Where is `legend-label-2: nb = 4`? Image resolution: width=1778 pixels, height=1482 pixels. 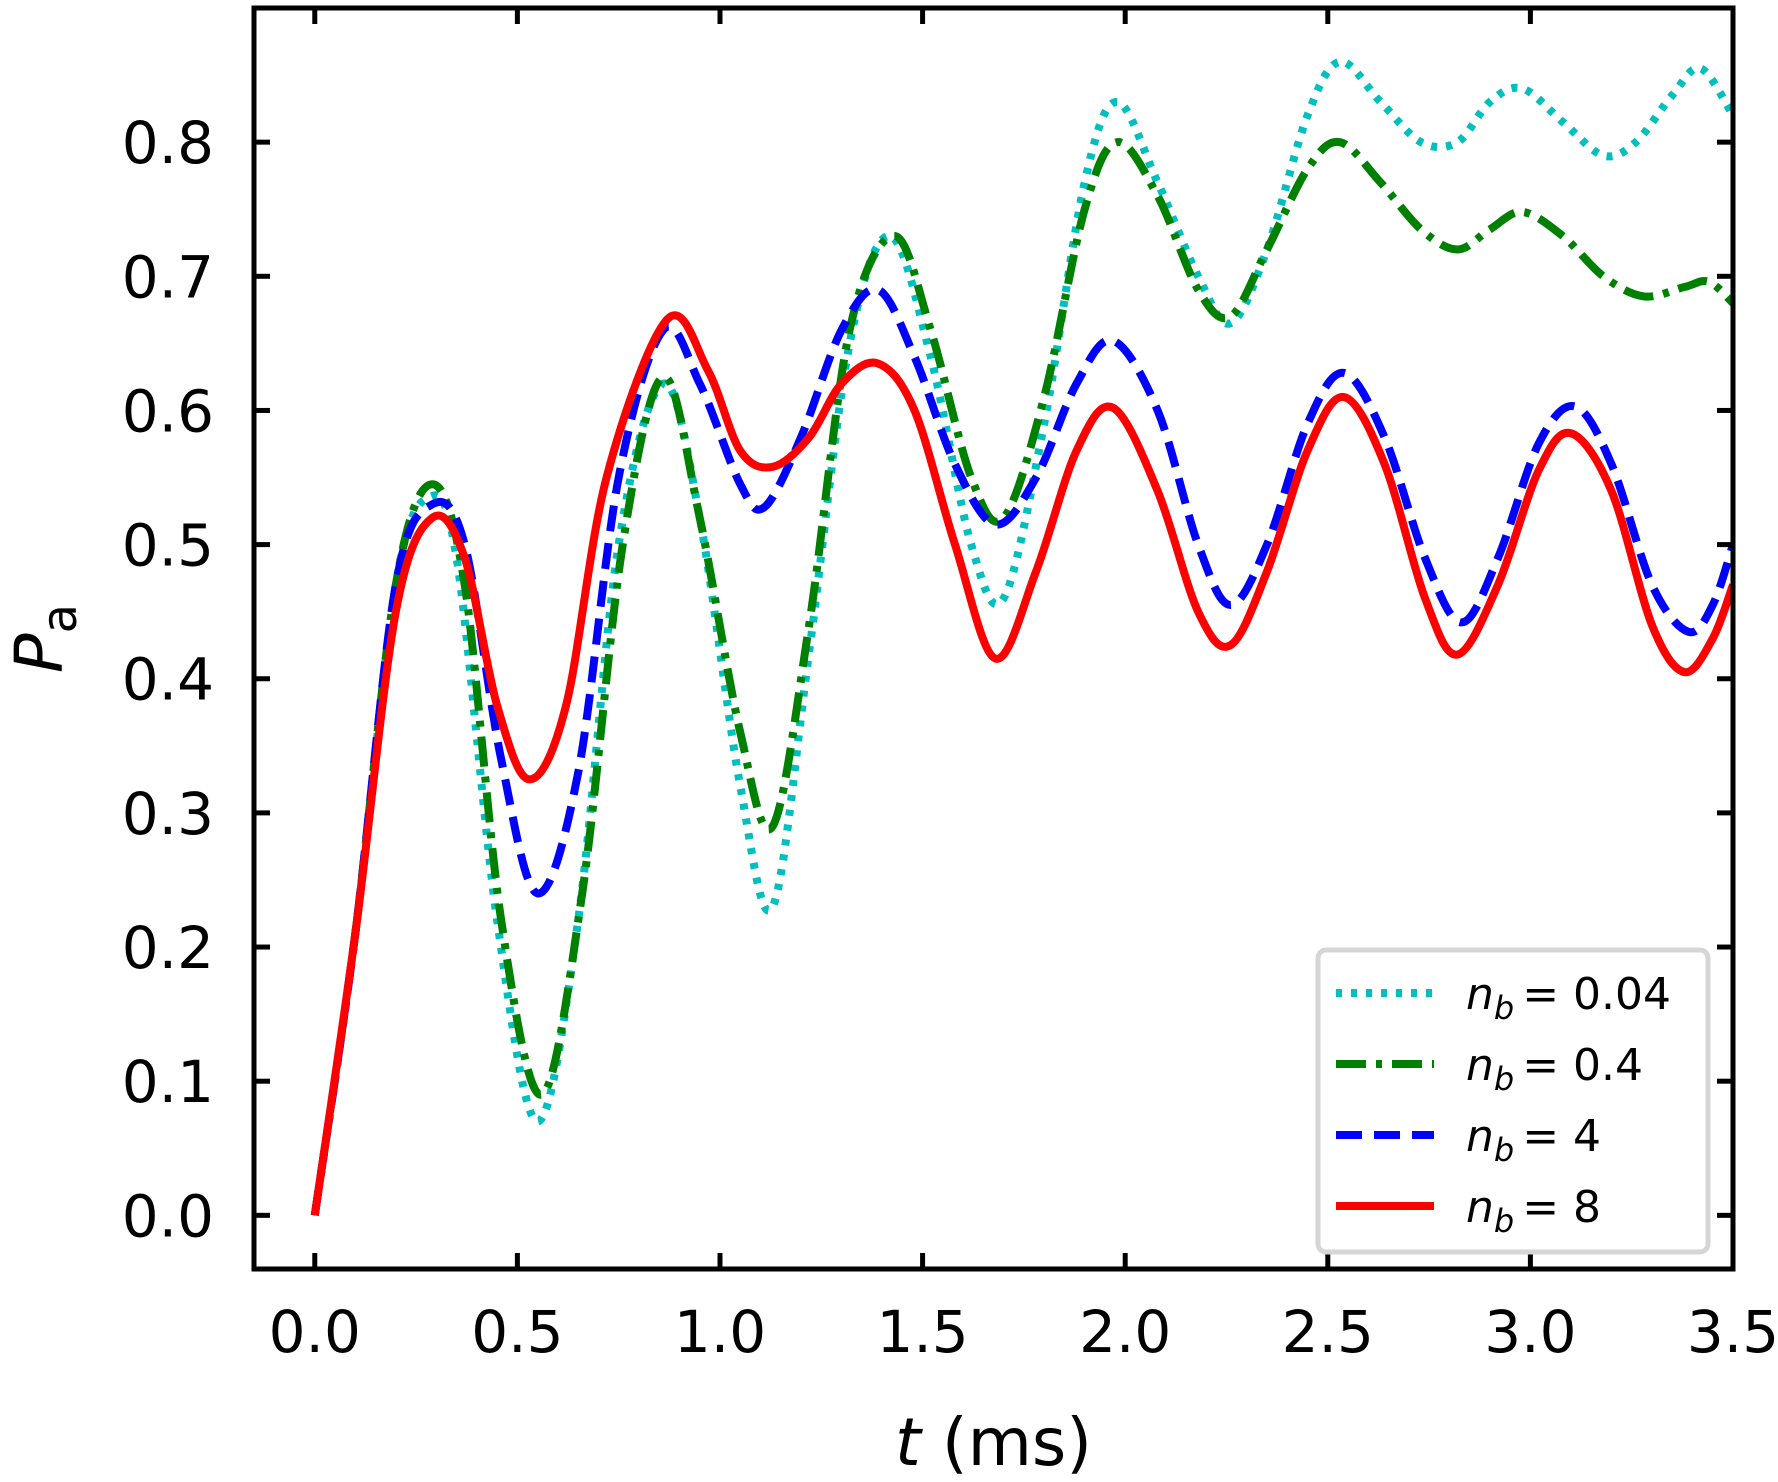 legend-label-2: nb = 4 is located at coordinates (1533, 1140).